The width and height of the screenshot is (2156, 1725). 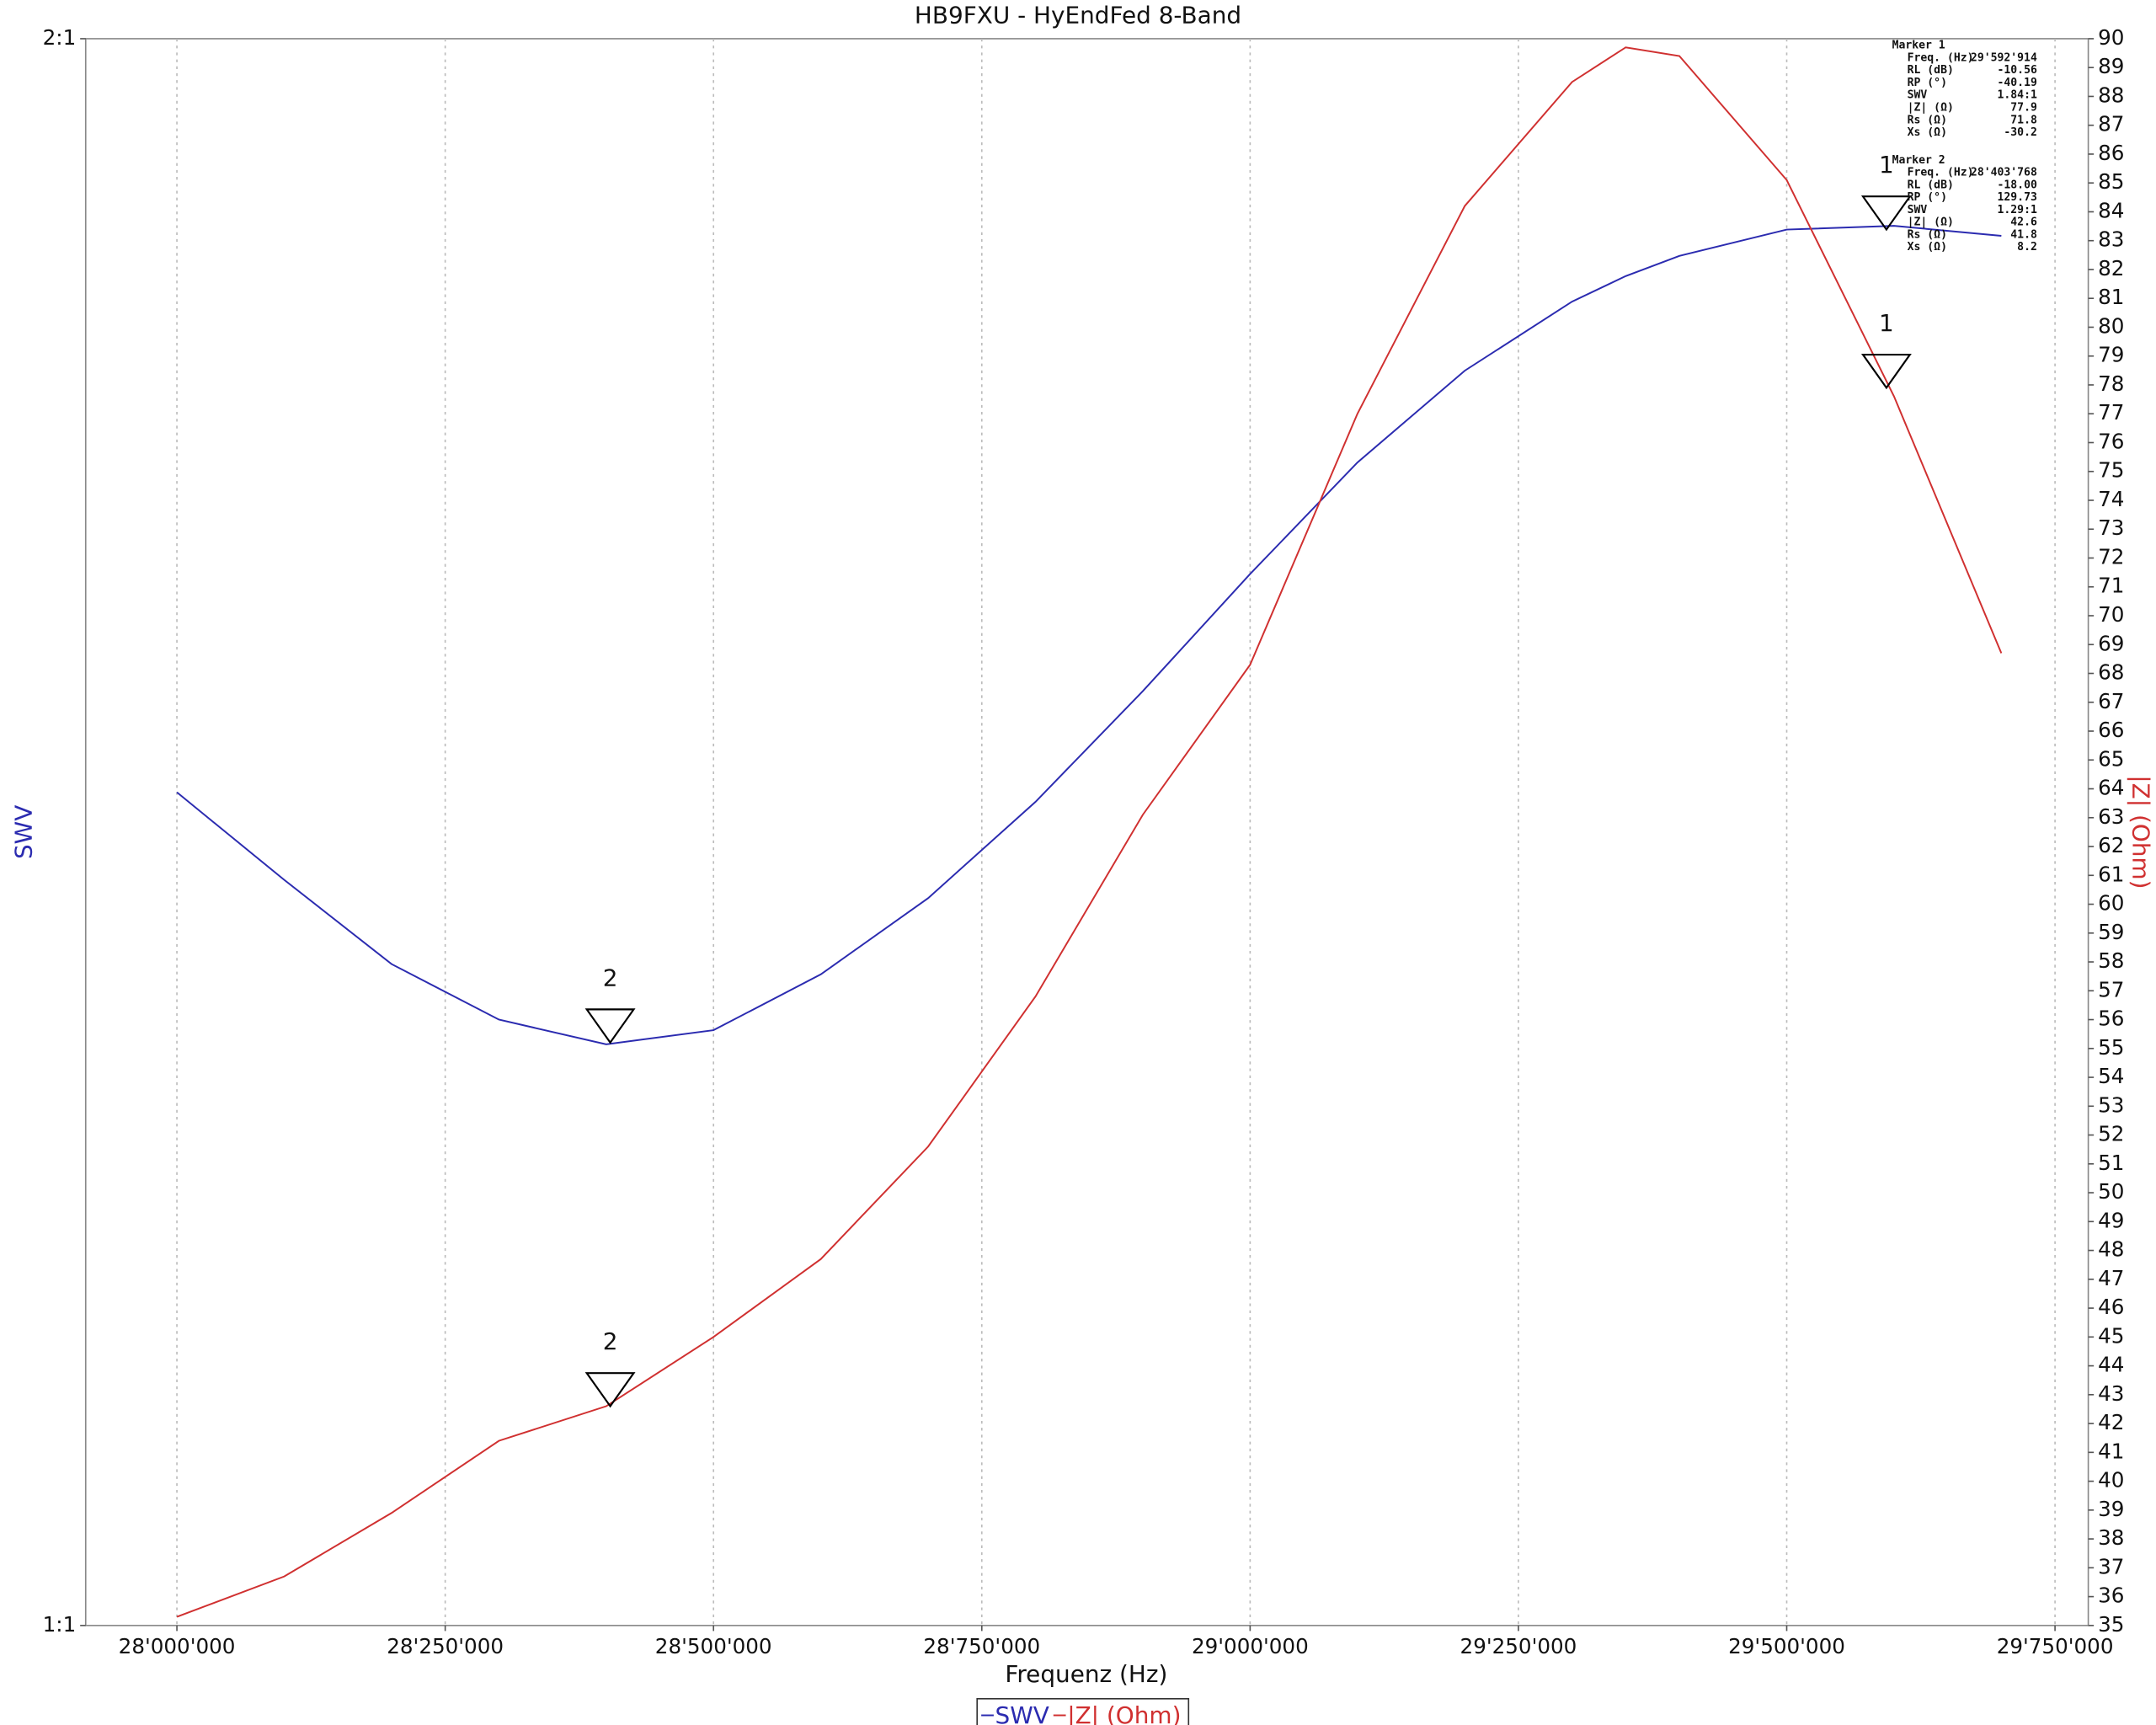 I want to click on marker-table-value: 29'592'914, so click(x=2004, y=57).